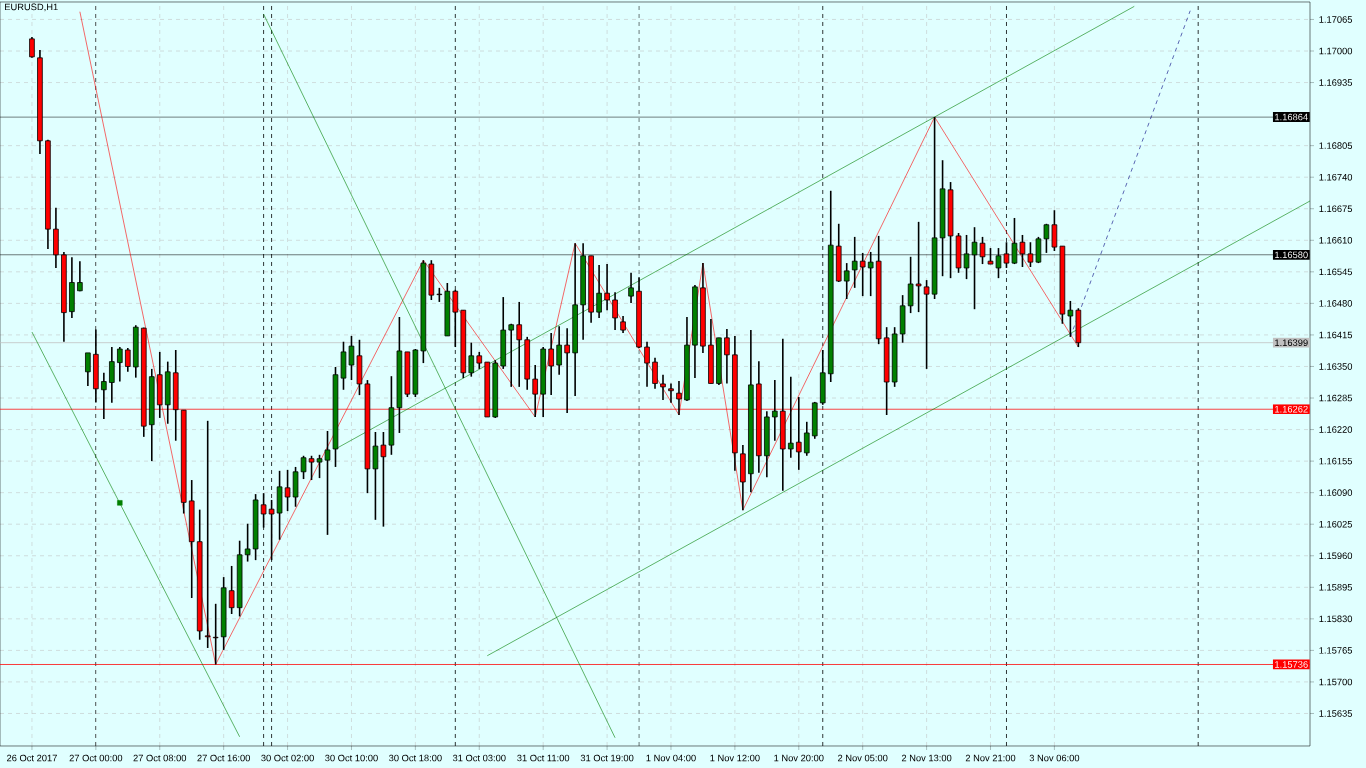 The width and height of the screenshot is (1366, 768). I want to click on y-tick-label: 1.16675, so click(1336, 209).